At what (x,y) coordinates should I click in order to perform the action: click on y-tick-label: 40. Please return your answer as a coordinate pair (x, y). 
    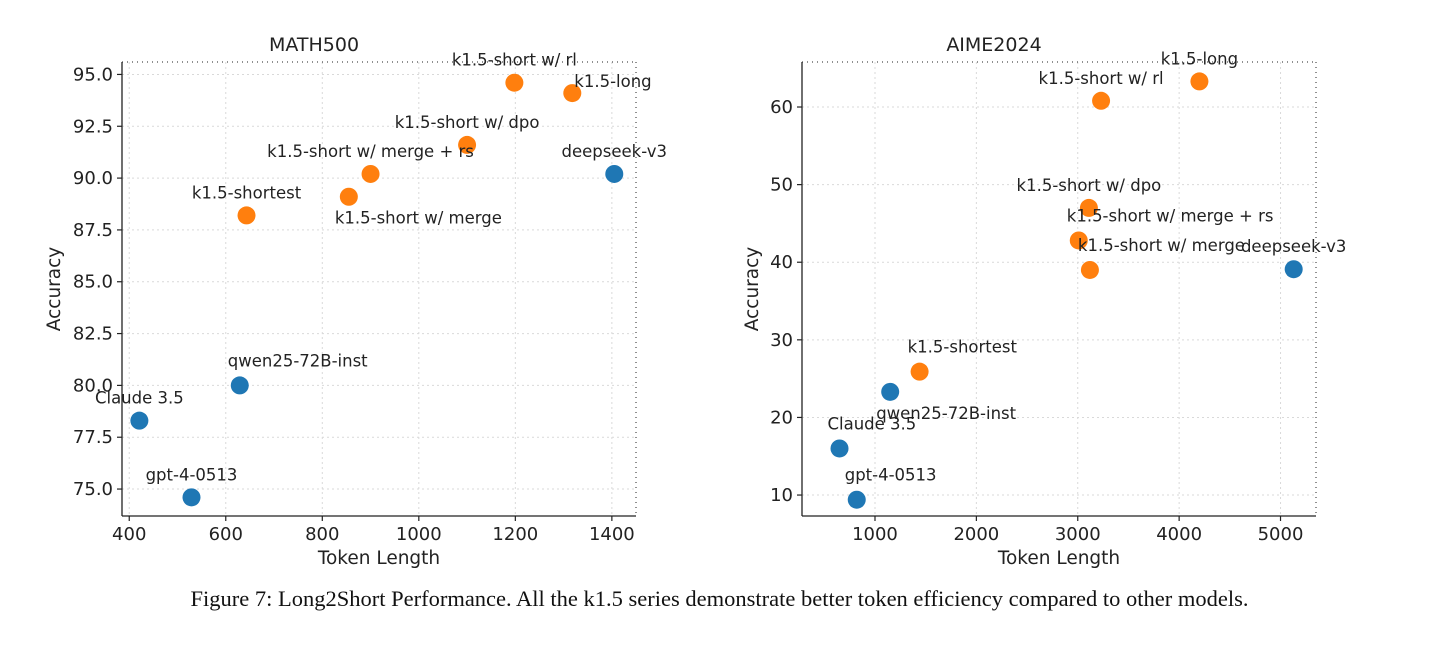
    Looking at the image, I should click on (781, 262).